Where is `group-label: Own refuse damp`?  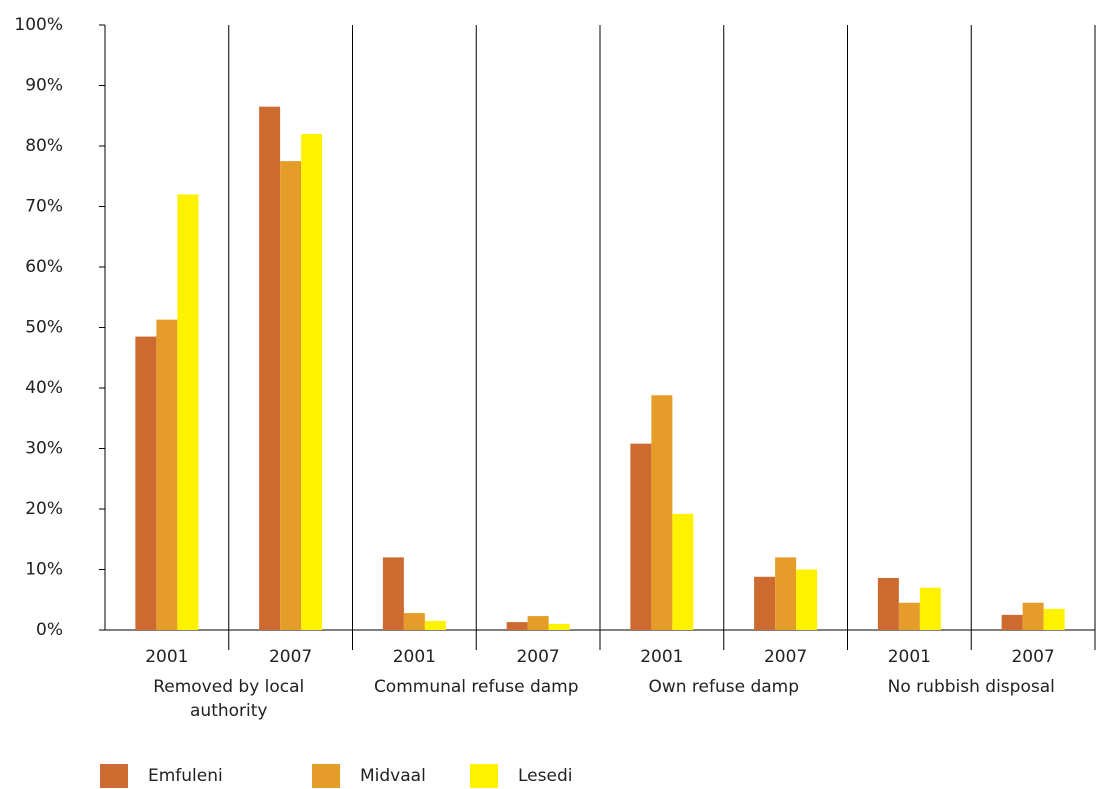
group-label: Own refuse damp is located at coordinates (724, 687).